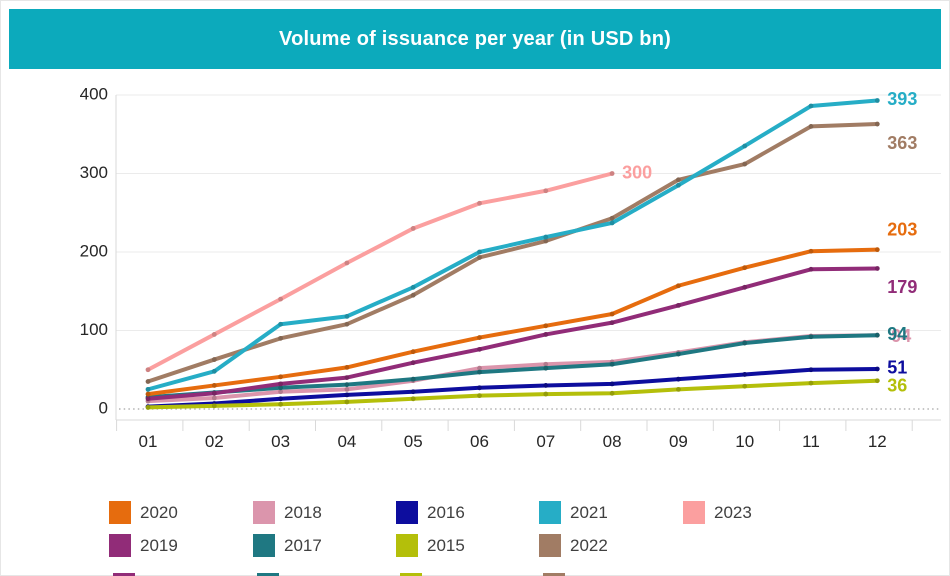 Image resolution: width=950 pixels, height=576 pixels. Describe the element at coordinates (573, 512) in the screenshot. I see `legend-item-2021: 2021` at that location.